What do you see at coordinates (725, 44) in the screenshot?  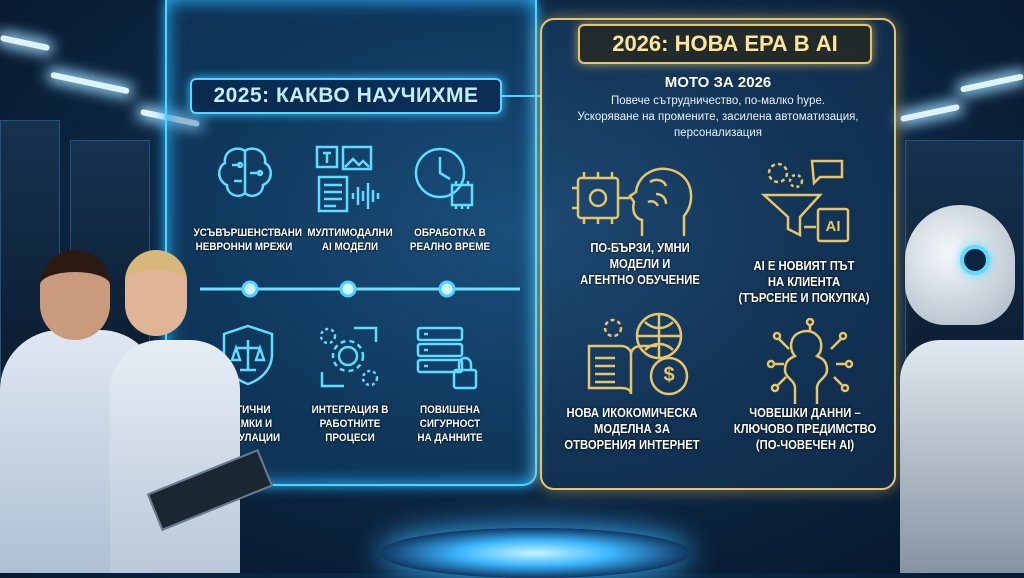 I see `right-panel-title: 2026: НОВА ЕРА В AI` at bounding box center [725, 44].